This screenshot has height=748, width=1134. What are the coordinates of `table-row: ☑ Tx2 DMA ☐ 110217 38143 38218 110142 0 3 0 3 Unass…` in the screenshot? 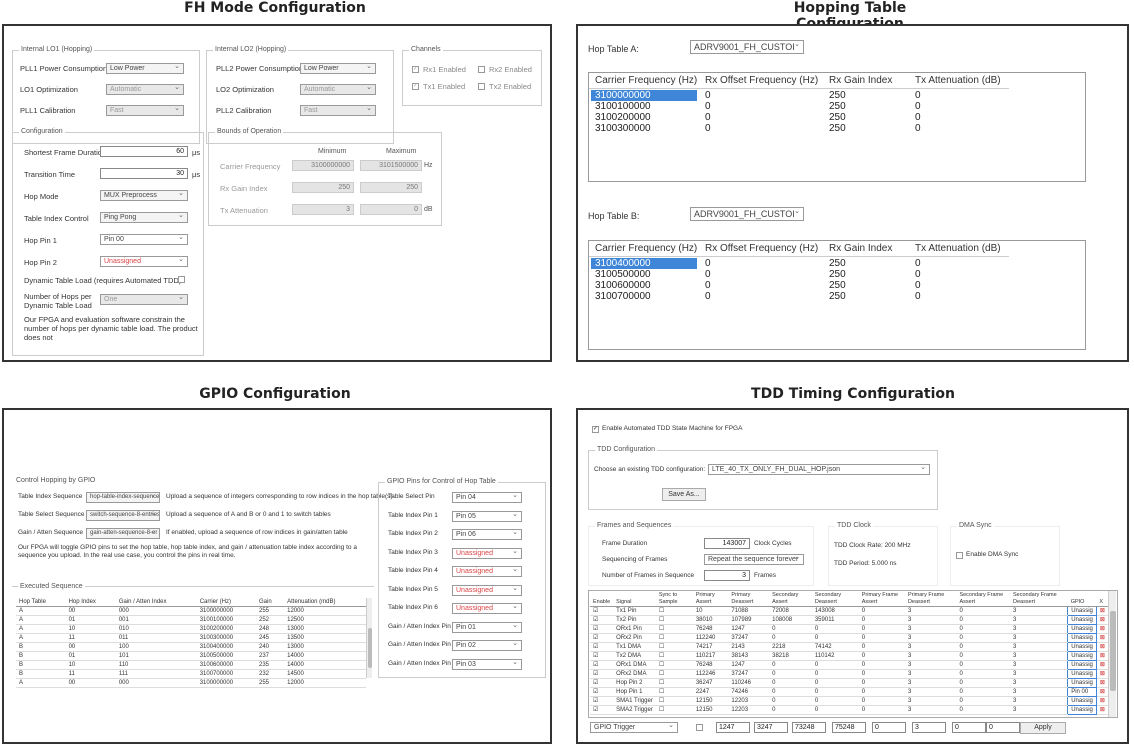 It's located at (849, 656).